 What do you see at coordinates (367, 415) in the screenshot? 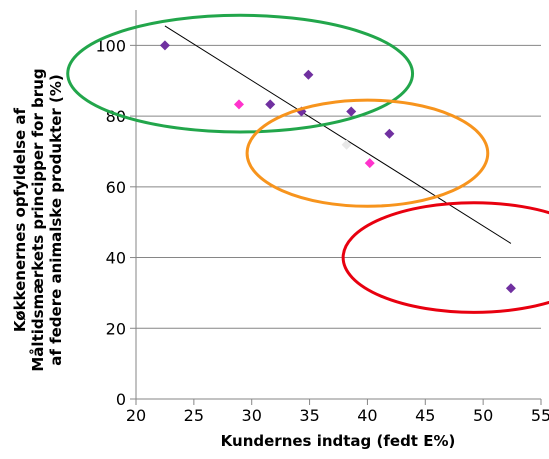
I see `x-tick-label: 40` at bounding box center [367, 415].